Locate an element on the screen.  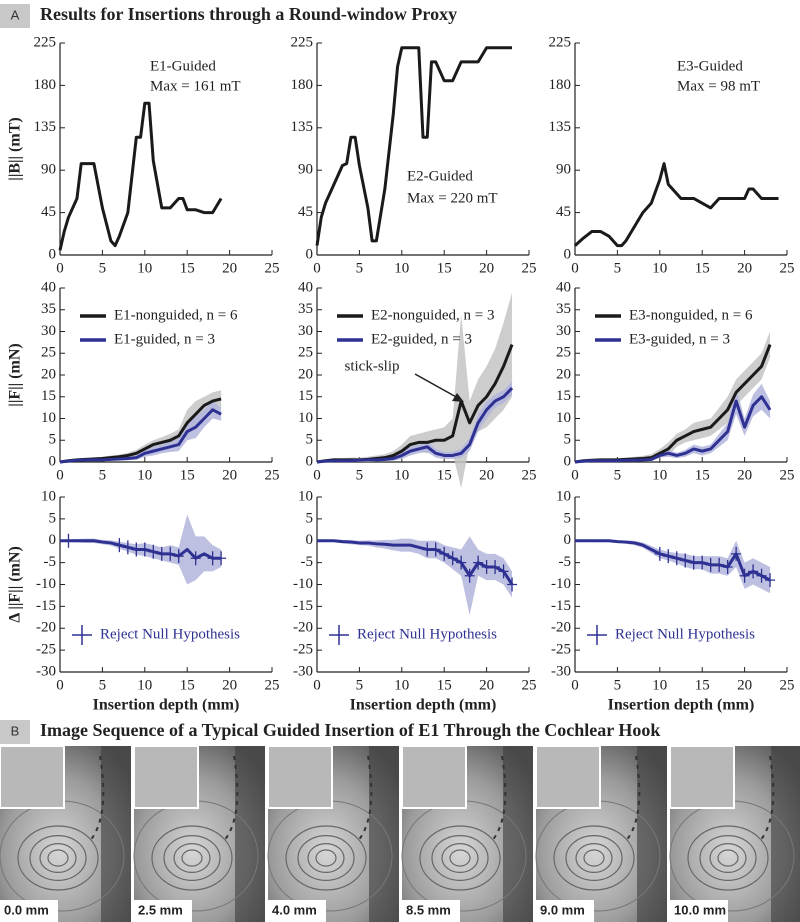
caption-box is located at coordinates (431, 911).